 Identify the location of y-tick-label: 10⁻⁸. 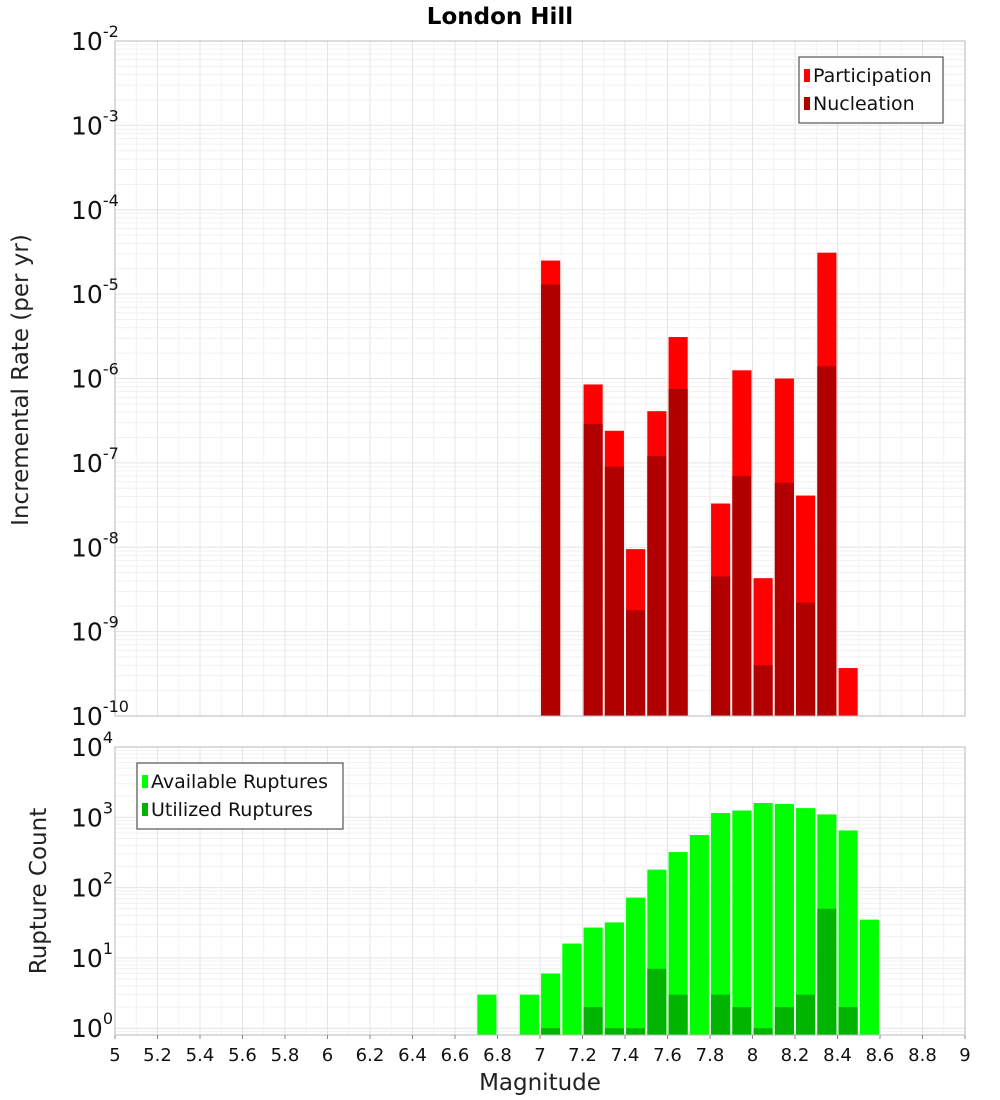
(95, 545).